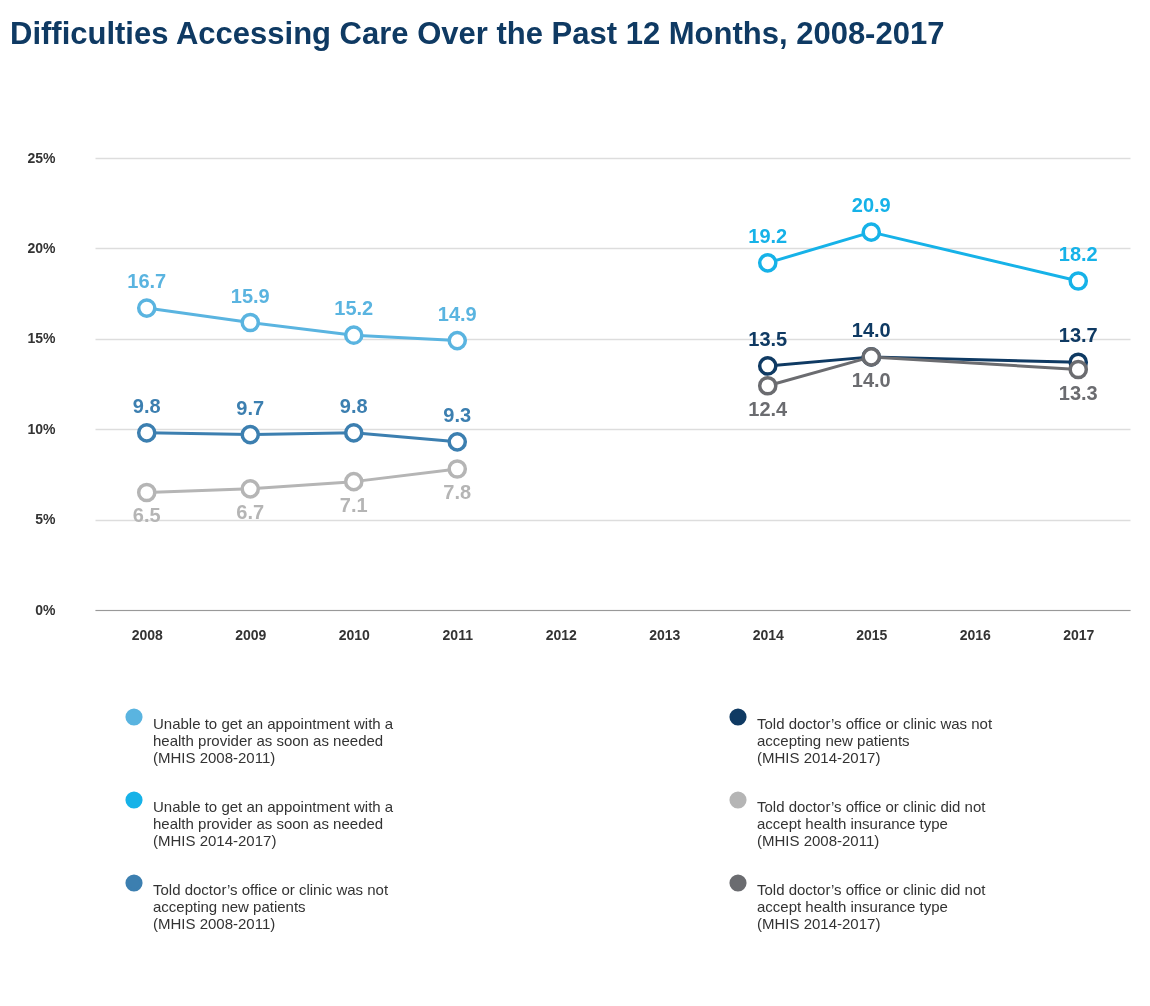  I want to click on legend-label: Told doctor’s office or clinic did not accept health insurance type (MHIS 2014-2017), so click(872, 906).